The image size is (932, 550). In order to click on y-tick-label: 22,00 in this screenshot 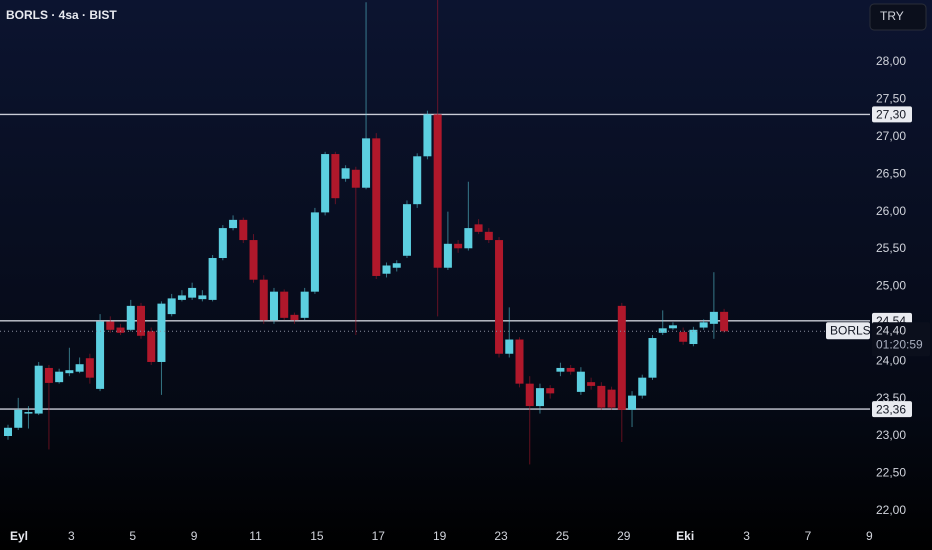, I will do `click(891, 510)`.